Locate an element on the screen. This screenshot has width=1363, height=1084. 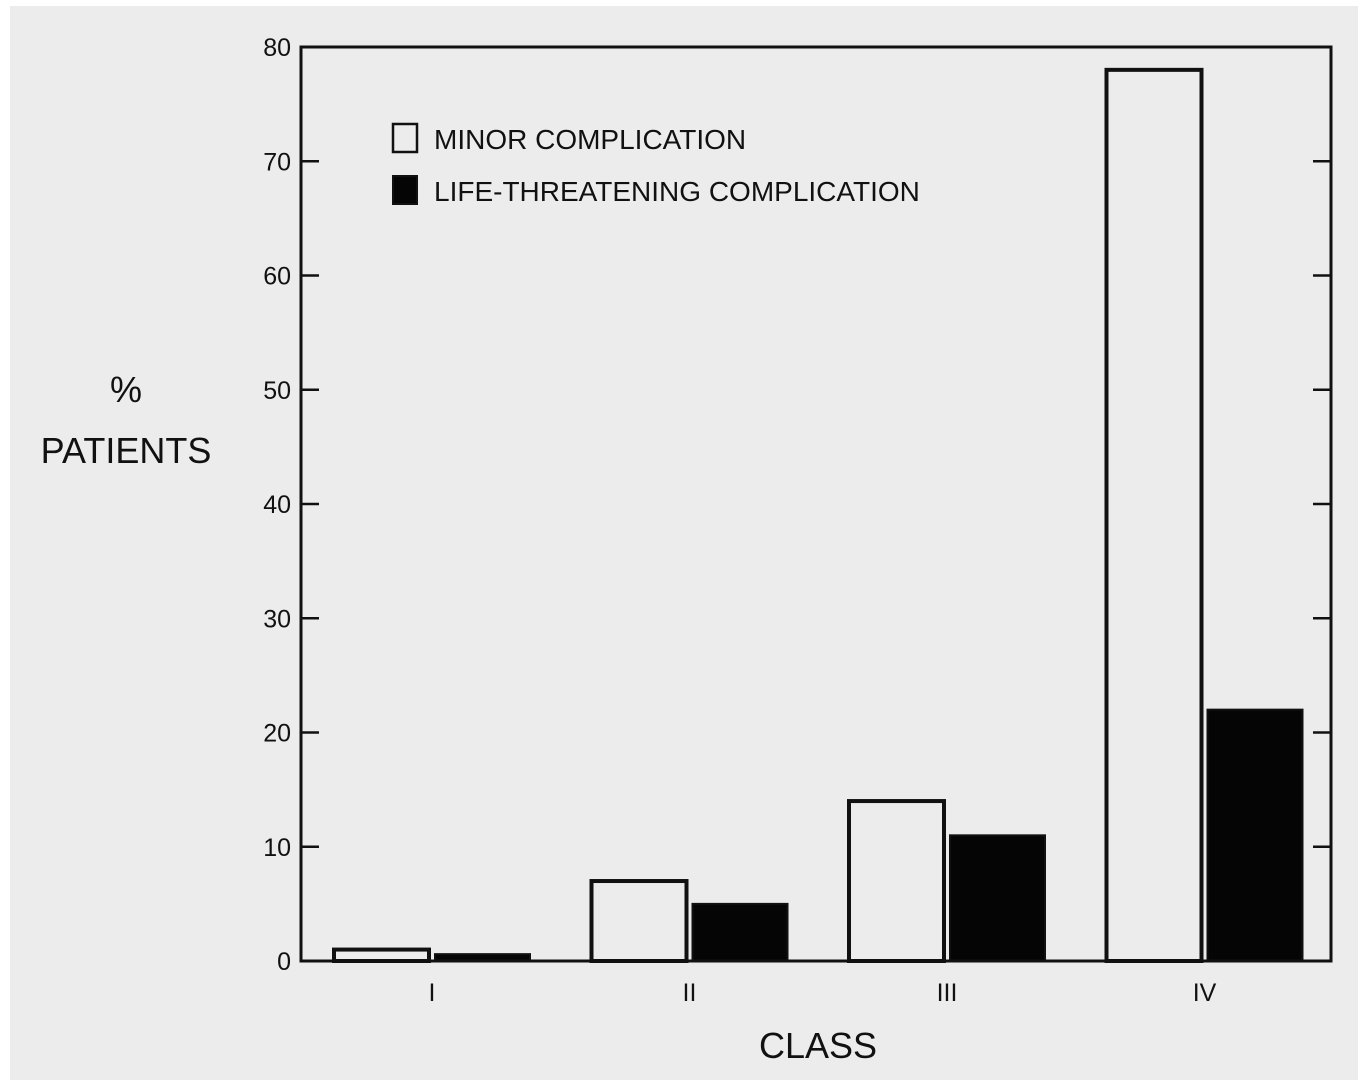
y-tick-label: 80 is located at coordinates (277, 48).